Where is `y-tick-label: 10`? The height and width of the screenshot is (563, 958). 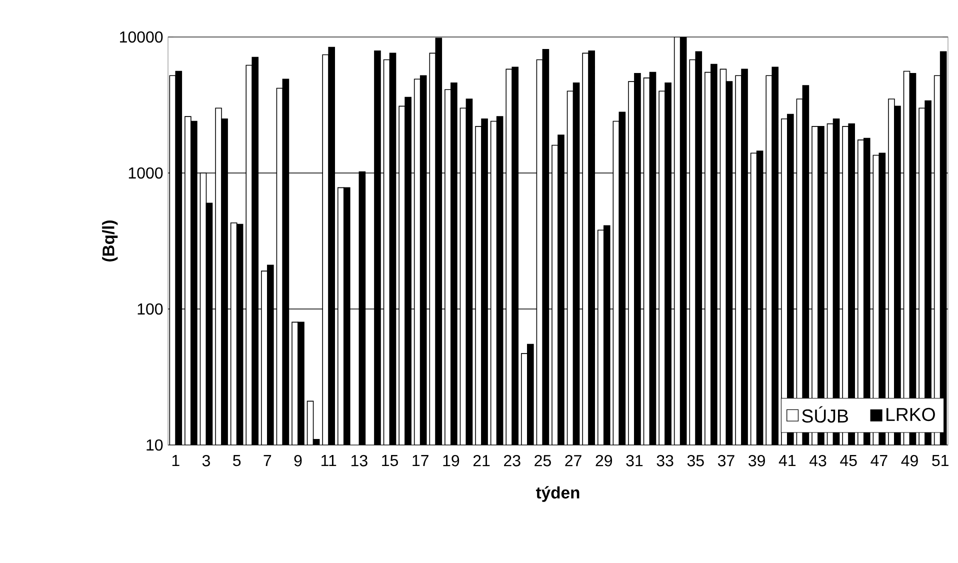 y-tick-label: 10 is located at coordinates (154, 445).